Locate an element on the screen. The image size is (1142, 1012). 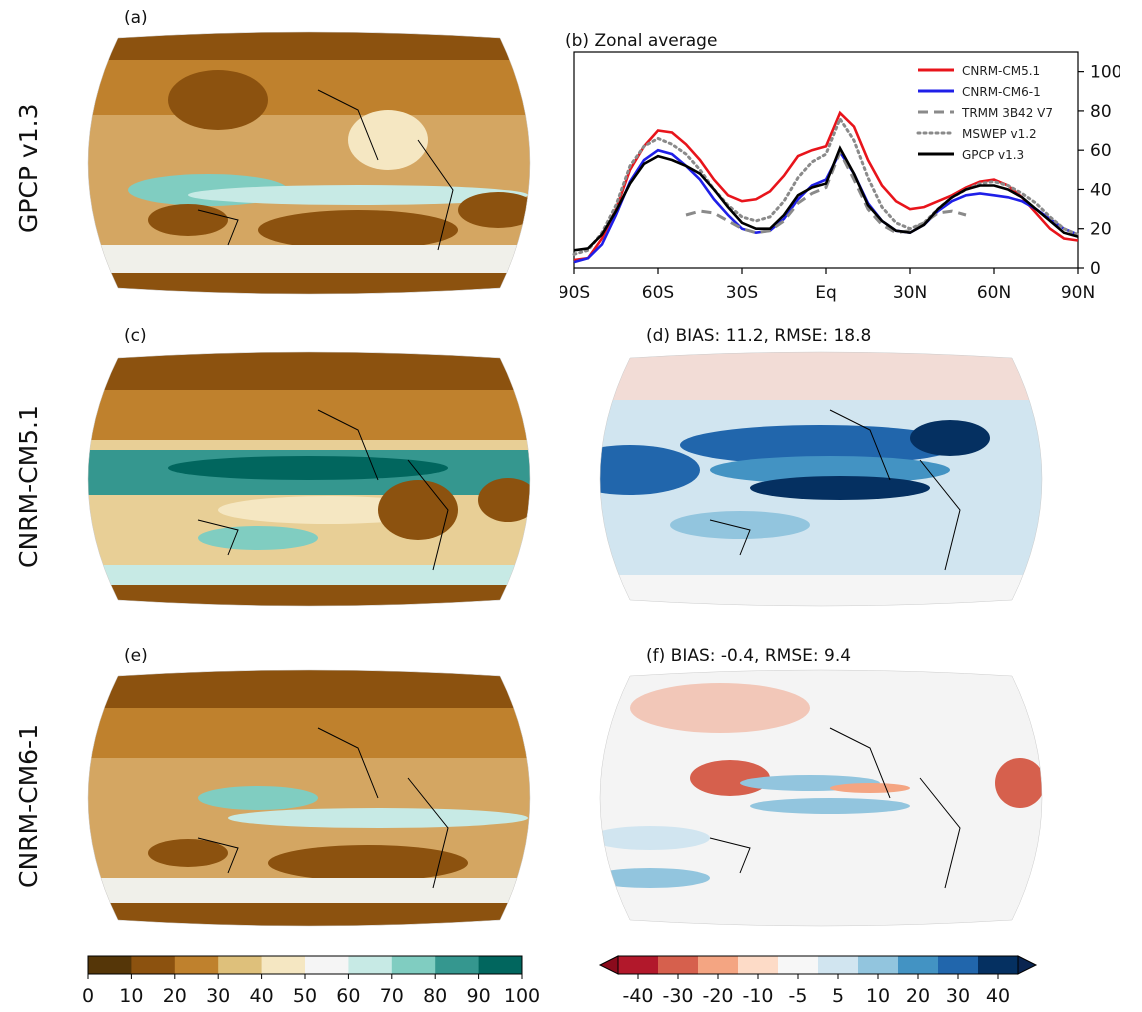
precip-colorbar: 0 10 20 30 40 50 60 70 80 90 100 is located at coordinates (311, 981).